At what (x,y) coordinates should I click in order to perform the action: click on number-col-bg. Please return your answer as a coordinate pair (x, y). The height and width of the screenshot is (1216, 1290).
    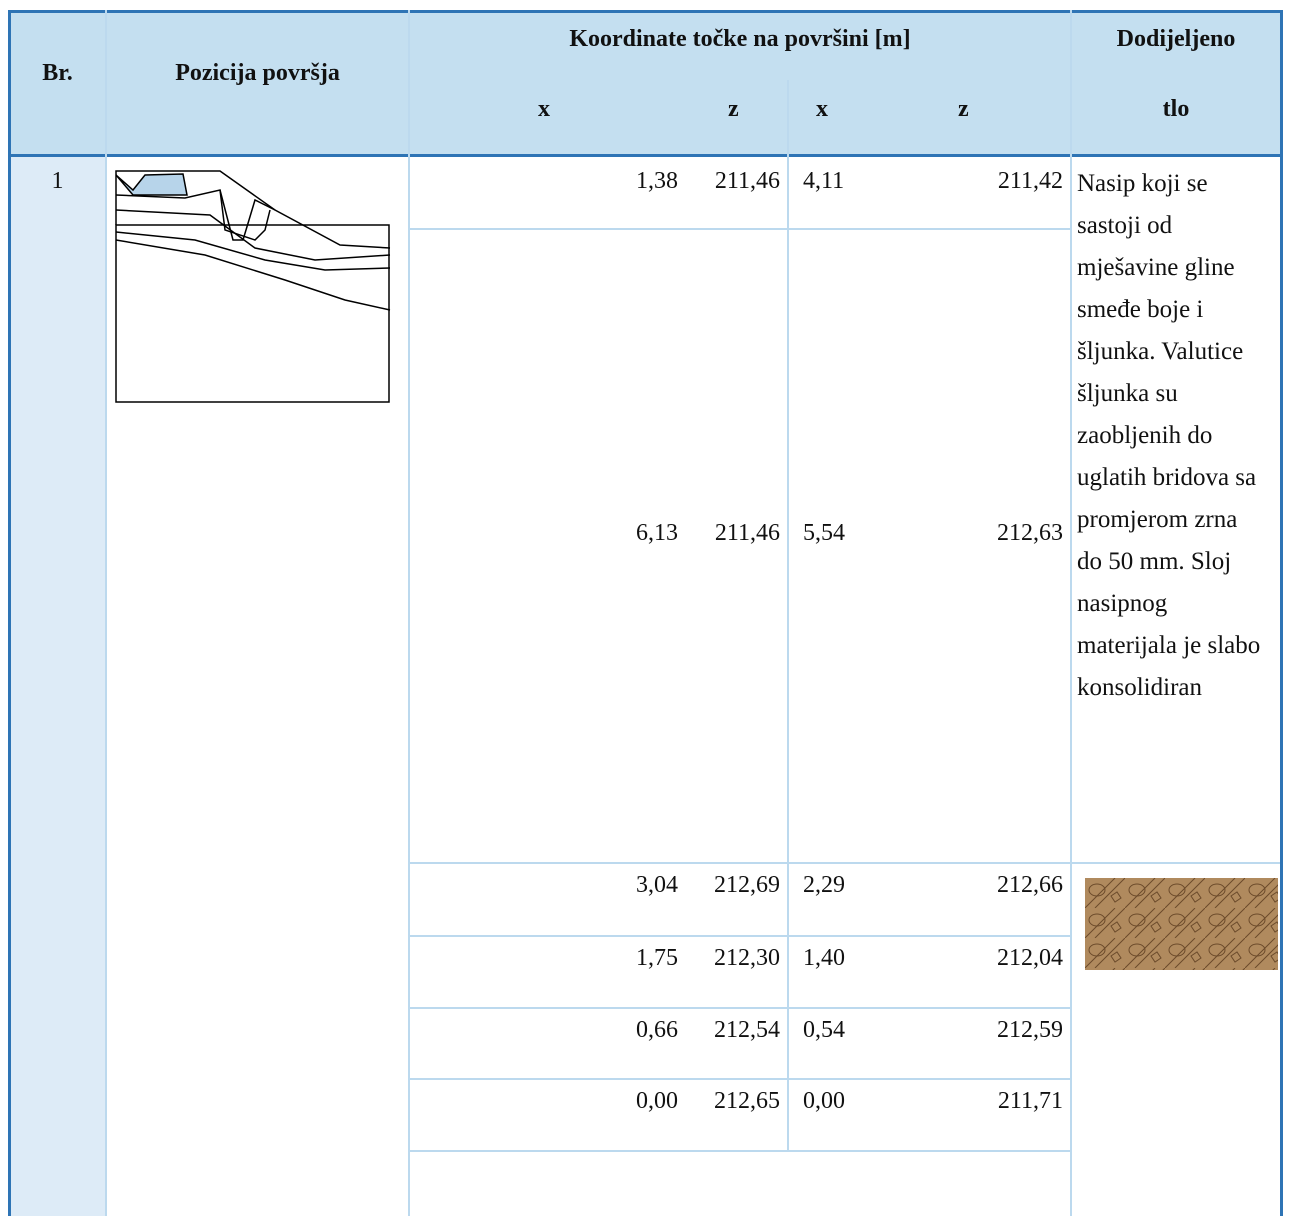
    Looking at the image, I should click on (57, 685).